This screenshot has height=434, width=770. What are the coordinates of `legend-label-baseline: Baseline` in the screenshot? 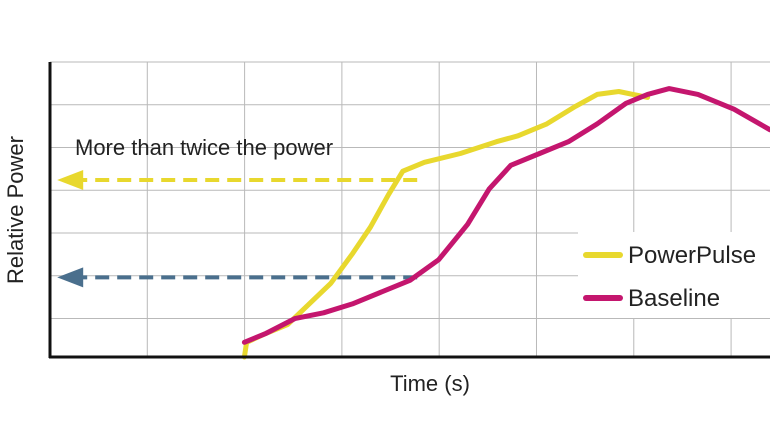 It's located at (674, 298).